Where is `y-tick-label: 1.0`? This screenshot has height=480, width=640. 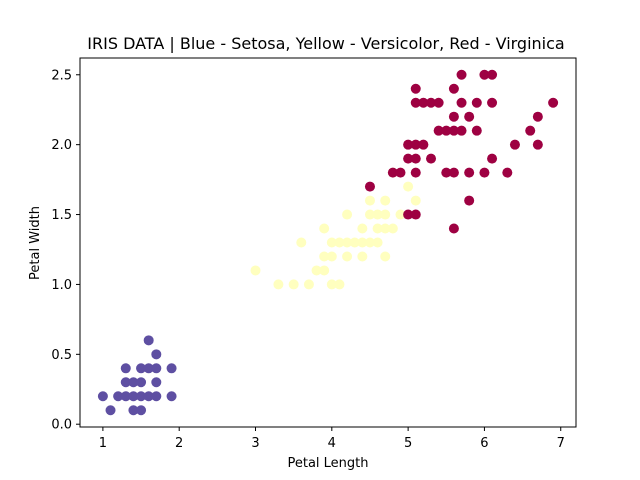
y-tick-label: 1.0 is located at coordinates (61, 285).